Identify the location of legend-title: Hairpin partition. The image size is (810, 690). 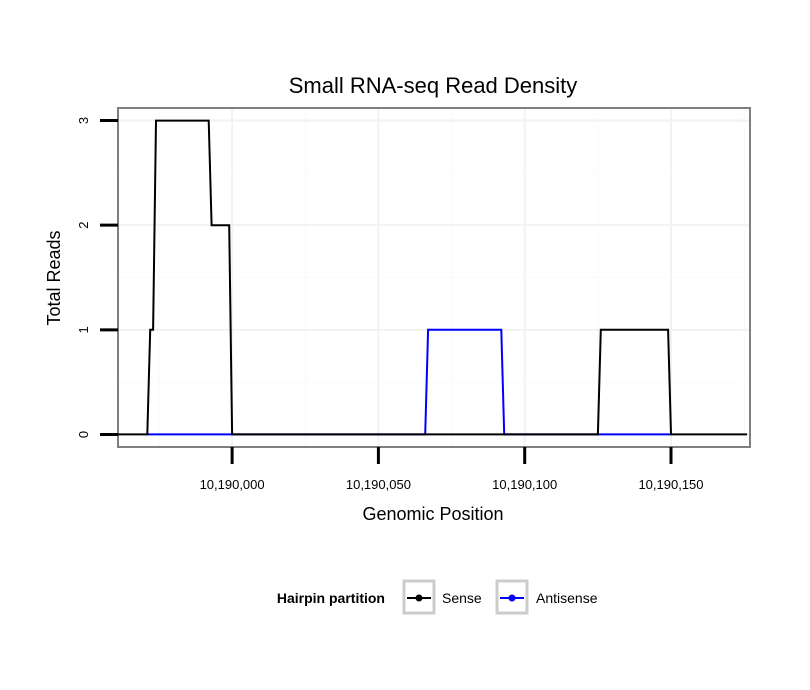
(331, 598).